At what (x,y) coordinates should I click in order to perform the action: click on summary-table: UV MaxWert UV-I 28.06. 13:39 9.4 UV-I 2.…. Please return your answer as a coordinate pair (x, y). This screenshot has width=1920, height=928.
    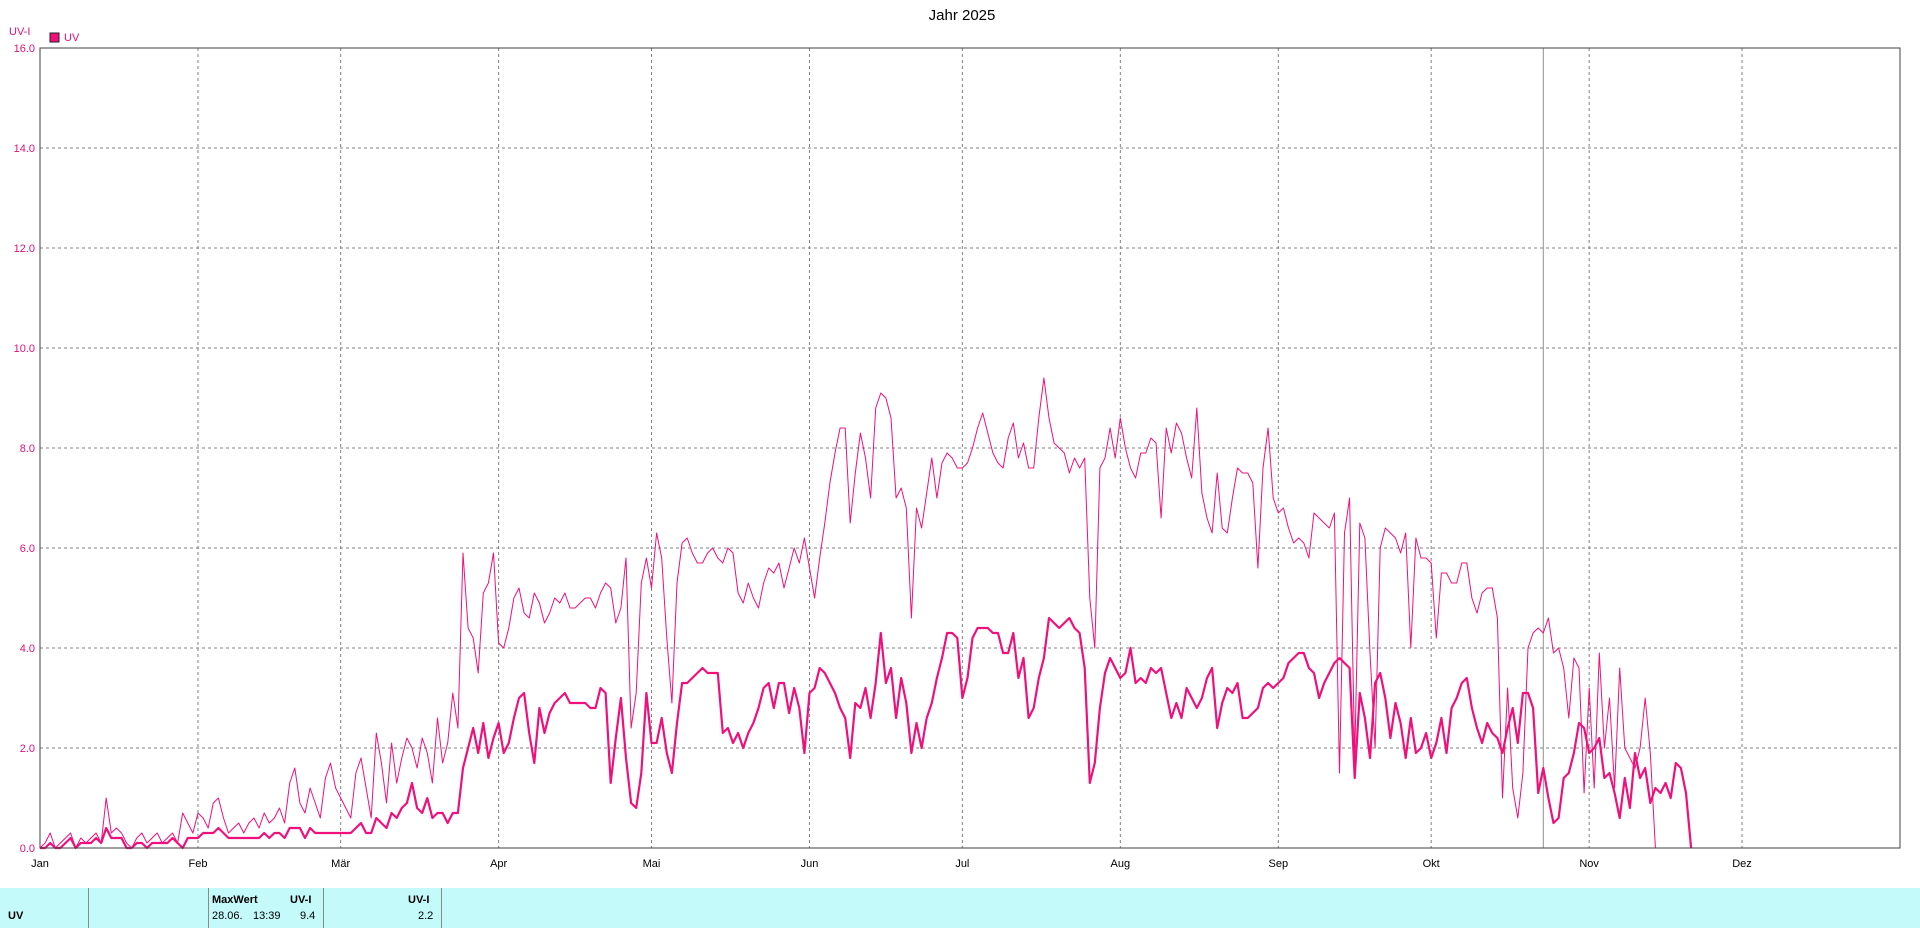
    Looking at the image, I should click on (960, 908).